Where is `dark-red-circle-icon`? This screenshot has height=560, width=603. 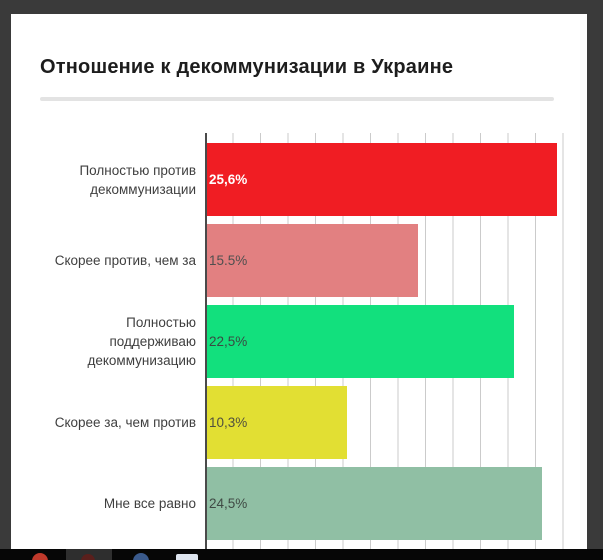 dark-red-circle-icon is located at coordinates (89, 554).